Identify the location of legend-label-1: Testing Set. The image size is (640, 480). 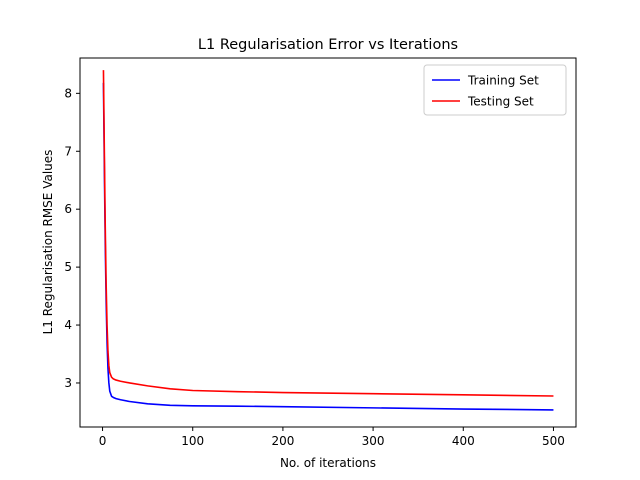
(500, 102).